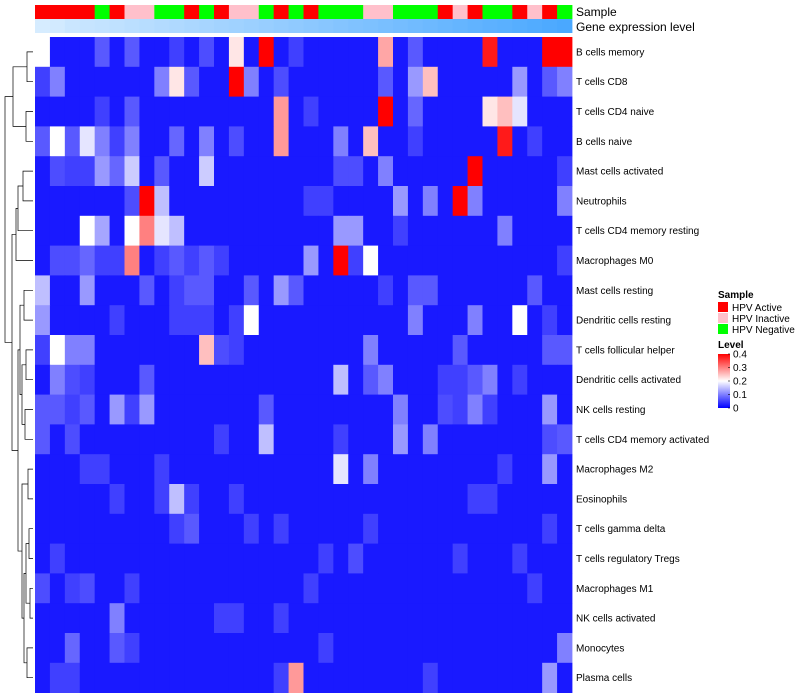 The height and width of the screenshot is (700, 800). I want to click on row-label: NK cells activated, so click(615, 619).